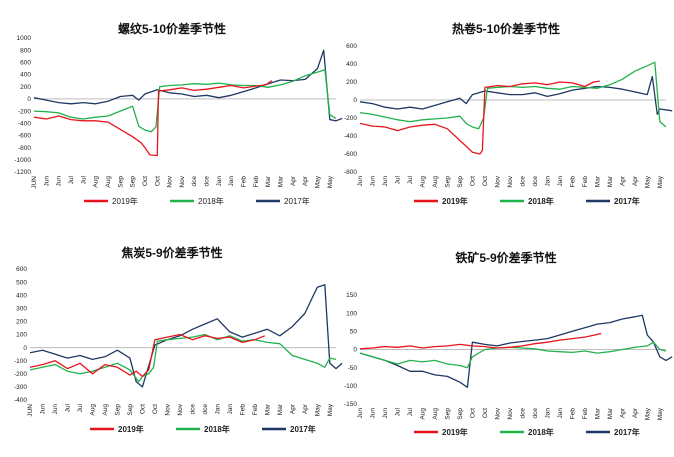  Describe the element at coordinates (353, 368) in the screenshot. I see `y-tick-label: -50` at that location.